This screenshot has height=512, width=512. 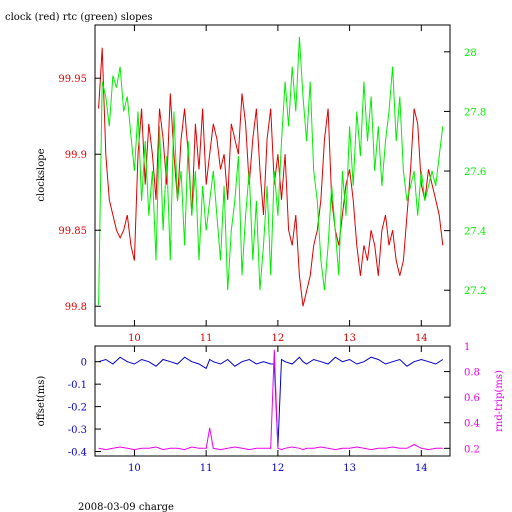 What do you see at coordinates (206, 338) in the screenshot?
I see `top-x-tick-label: 11` at bounding box center [206, 338].